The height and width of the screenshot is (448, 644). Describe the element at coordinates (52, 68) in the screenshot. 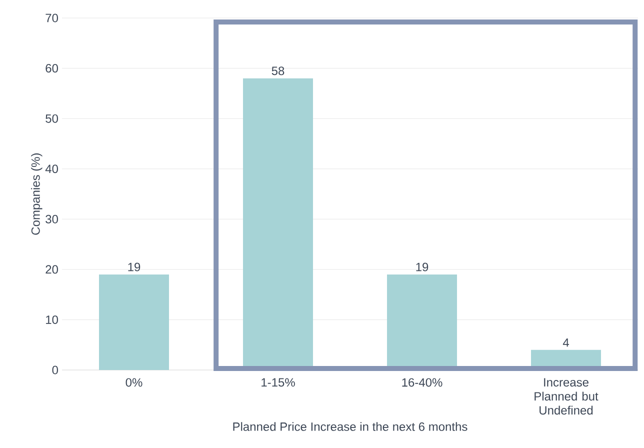

I see `y-tick-label: 60` at that location.